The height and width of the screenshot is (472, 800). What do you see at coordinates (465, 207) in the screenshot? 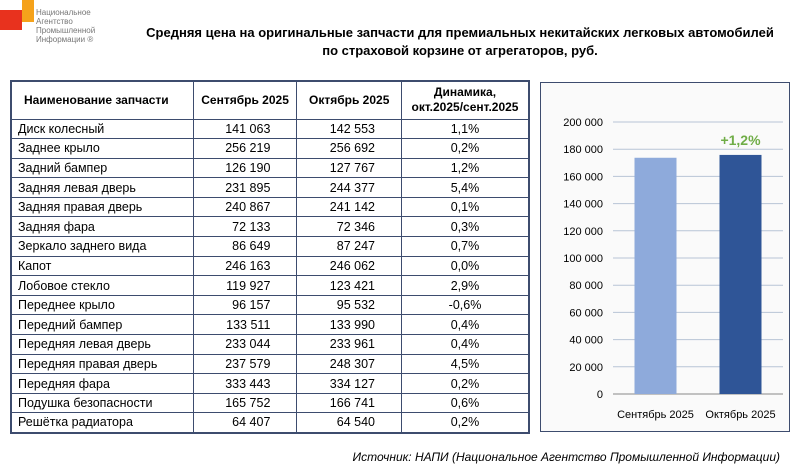
I see `change: 0,1%` at bounding box center [465, 207].